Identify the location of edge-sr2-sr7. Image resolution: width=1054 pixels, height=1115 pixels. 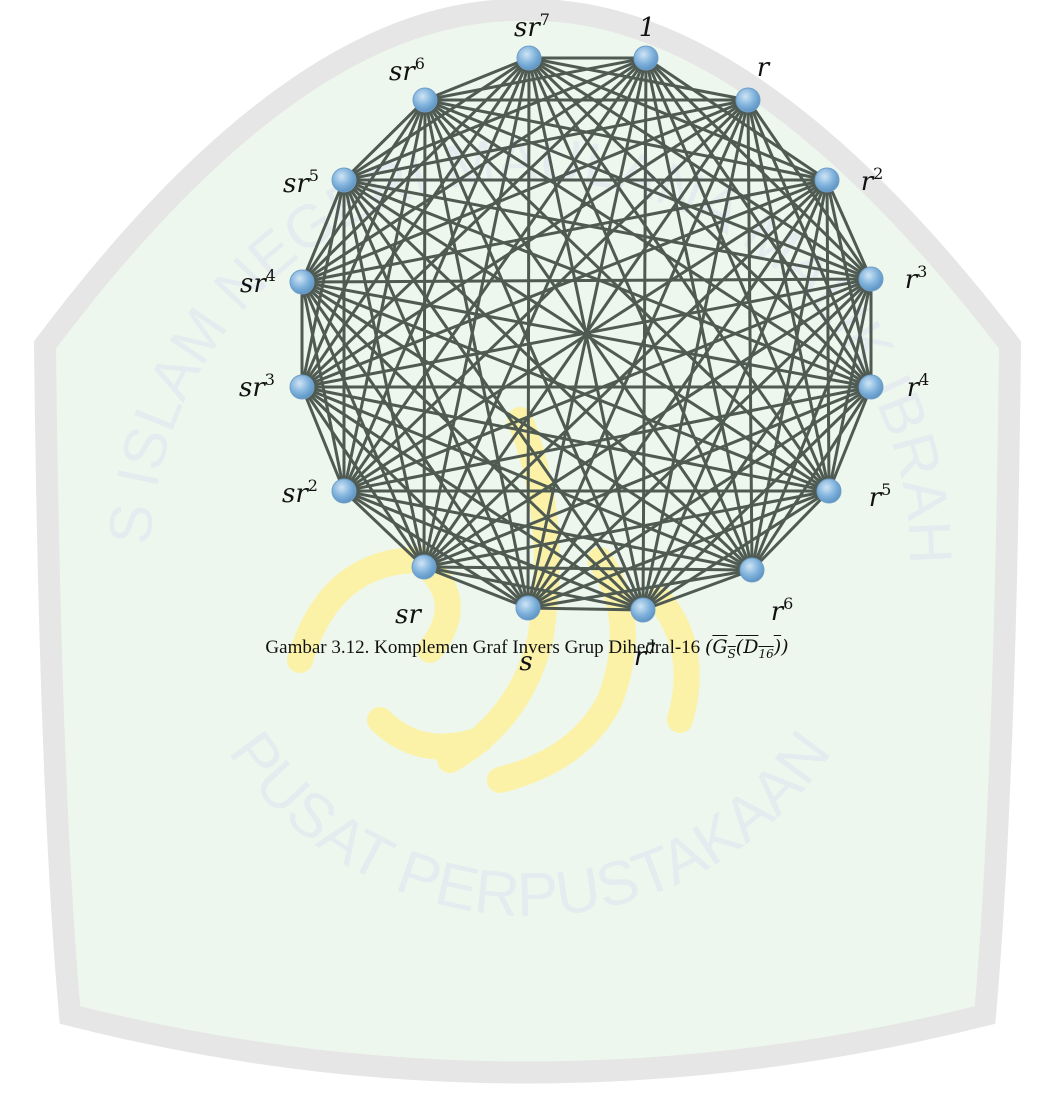
(436, 274).